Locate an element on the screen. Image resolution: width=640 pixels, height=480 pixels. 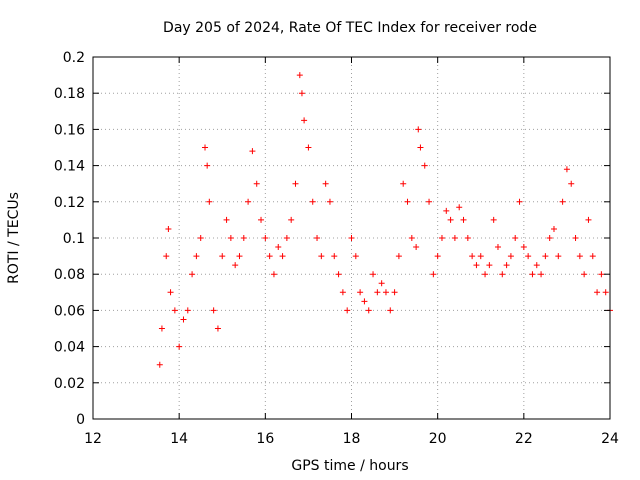
y-tick-label: 0.02 is located at coordinates (69, 384).